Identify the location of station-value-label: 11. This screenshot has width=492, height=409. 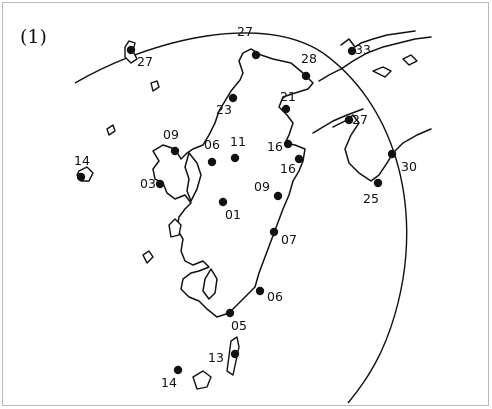
(238, 141).